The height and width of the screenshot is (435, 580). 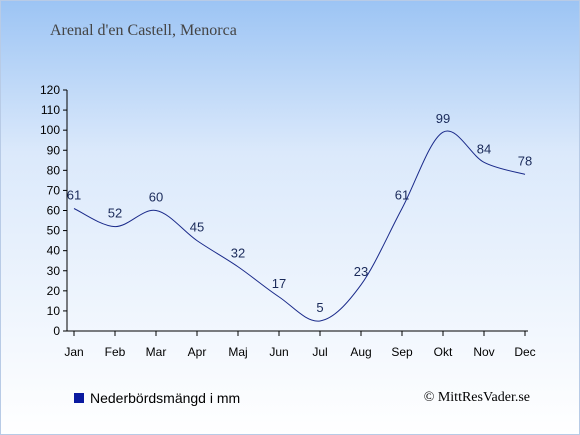 What do you see at coordinates (54, 231) in the screenshot?
I see `y-tick-label: 50` at bounding box center [54, 231].